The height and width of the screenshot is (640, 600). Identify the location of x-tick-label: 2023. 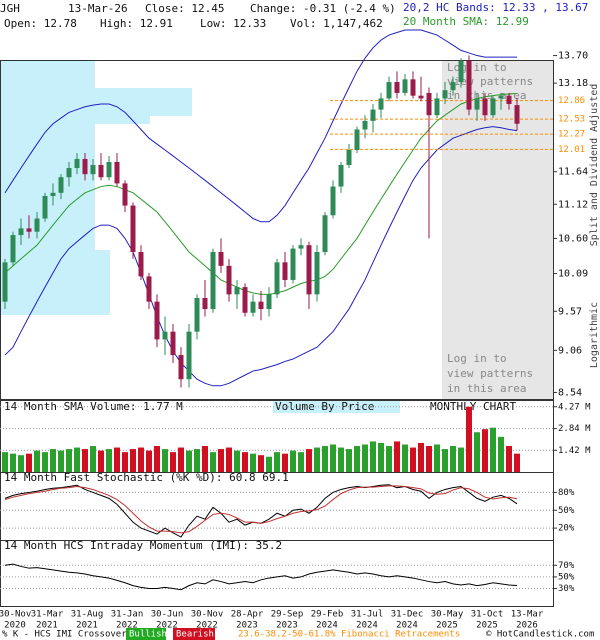
(247, 626).